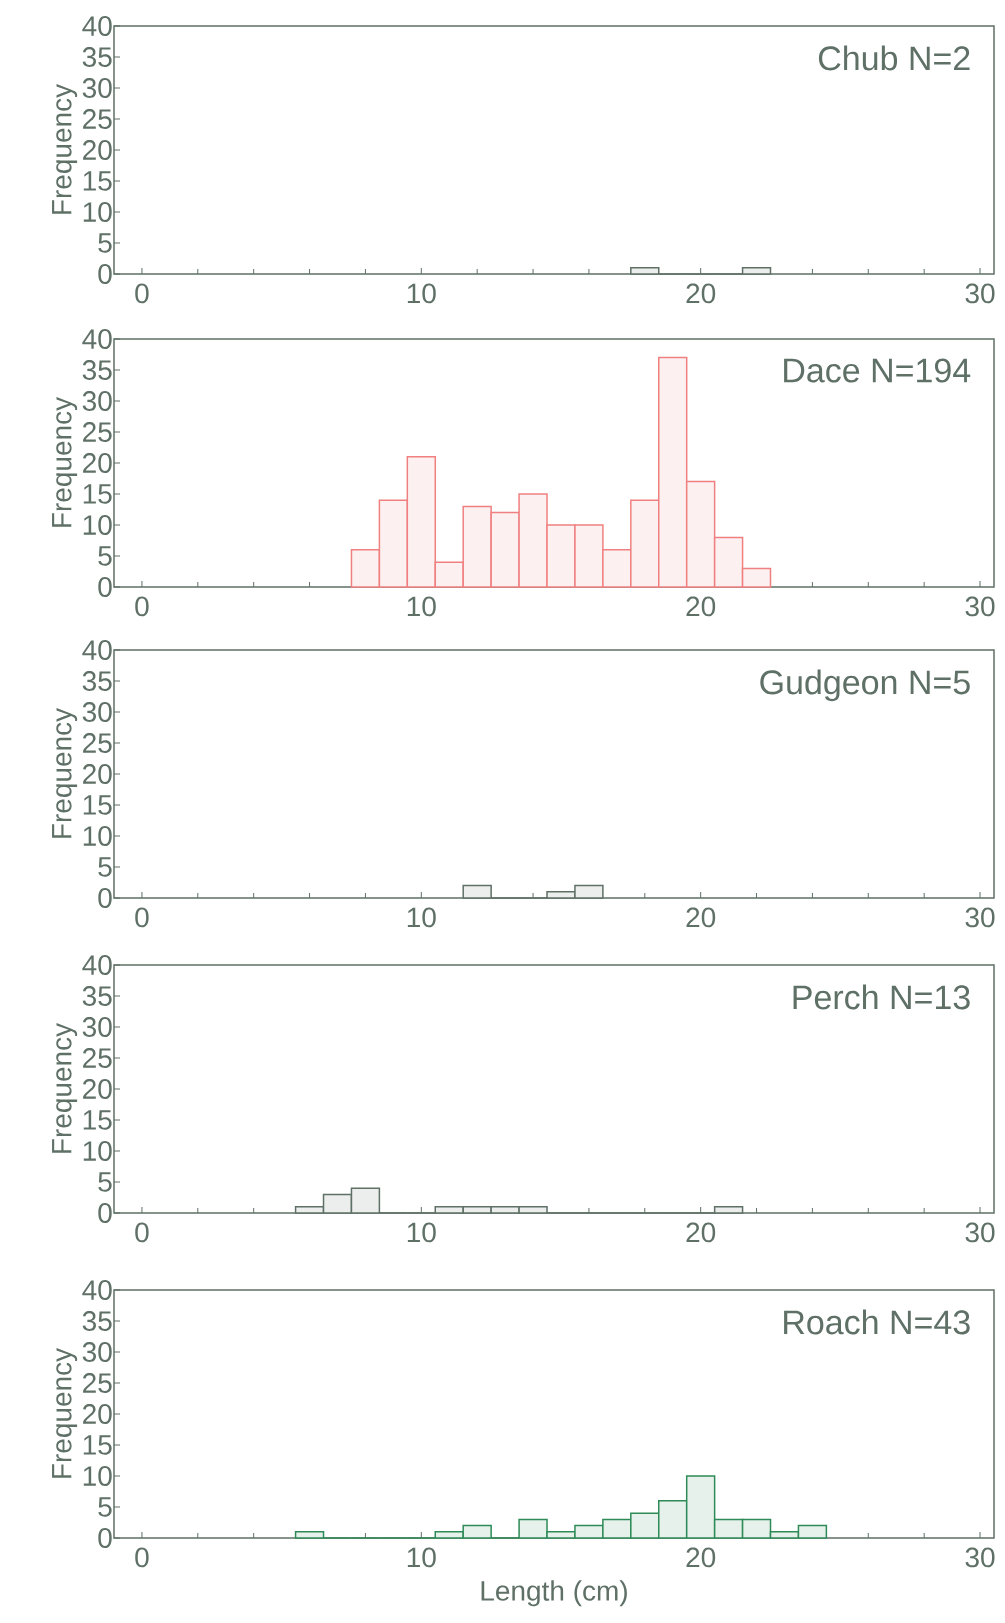 Image resolution: width=1005 pixels, height=1623 pixels. I want to click on chart-title: Chub N=2, so click(894, 58).